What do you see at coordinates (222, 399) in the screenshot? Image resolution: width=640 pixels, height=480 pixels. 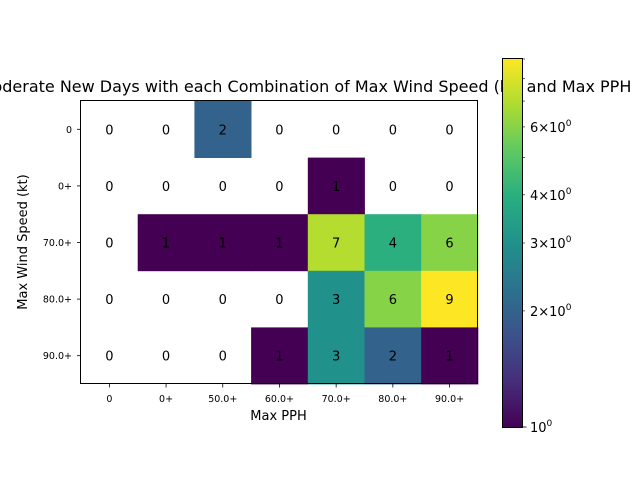 I see `x-tick-label: 50.0+` at bounding box center [222, 399].